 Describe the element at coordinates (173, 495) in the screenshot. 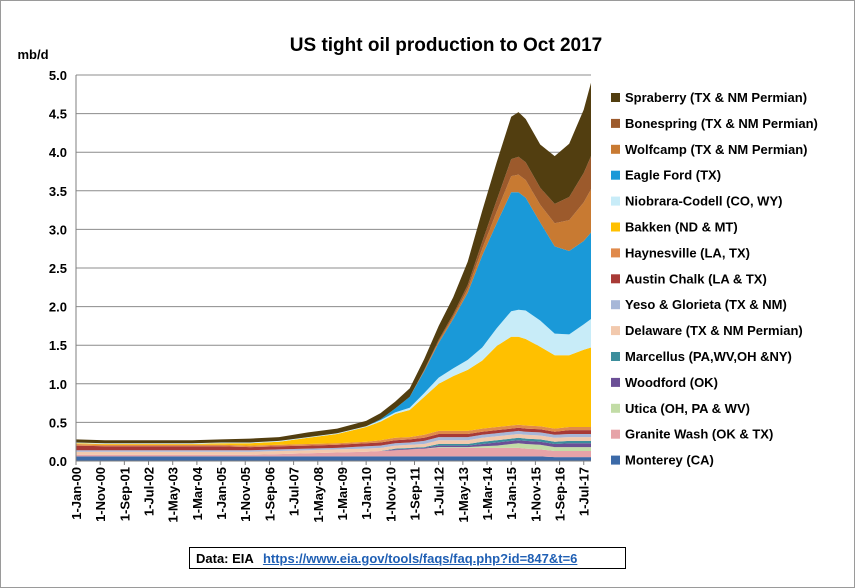

I see `x-tick-label: 1-May-03` at that location.